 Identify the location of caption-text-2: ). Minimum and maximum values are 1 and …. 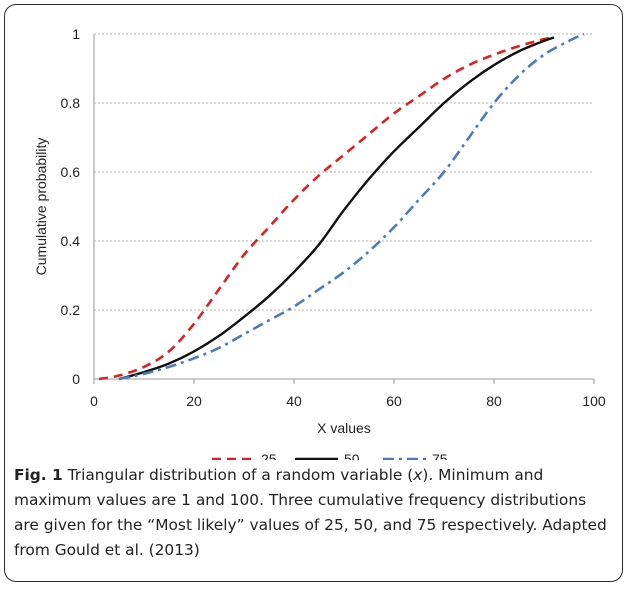
(310, 512).